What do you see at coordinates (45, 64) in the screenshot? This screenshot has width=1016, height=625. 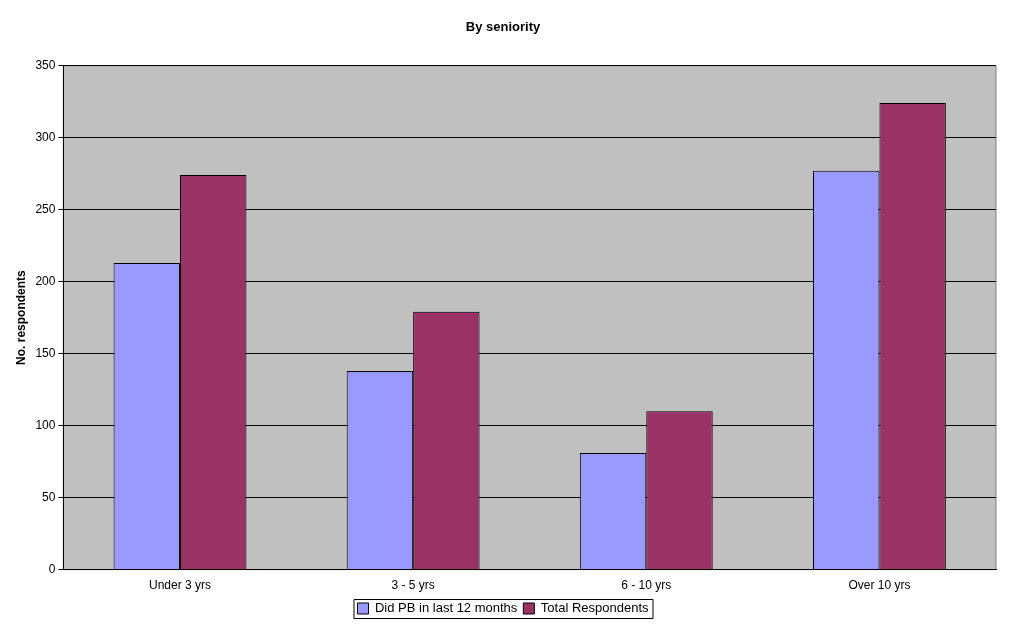 I see `y-tick-label: 350` at bounding box center [45, 64].